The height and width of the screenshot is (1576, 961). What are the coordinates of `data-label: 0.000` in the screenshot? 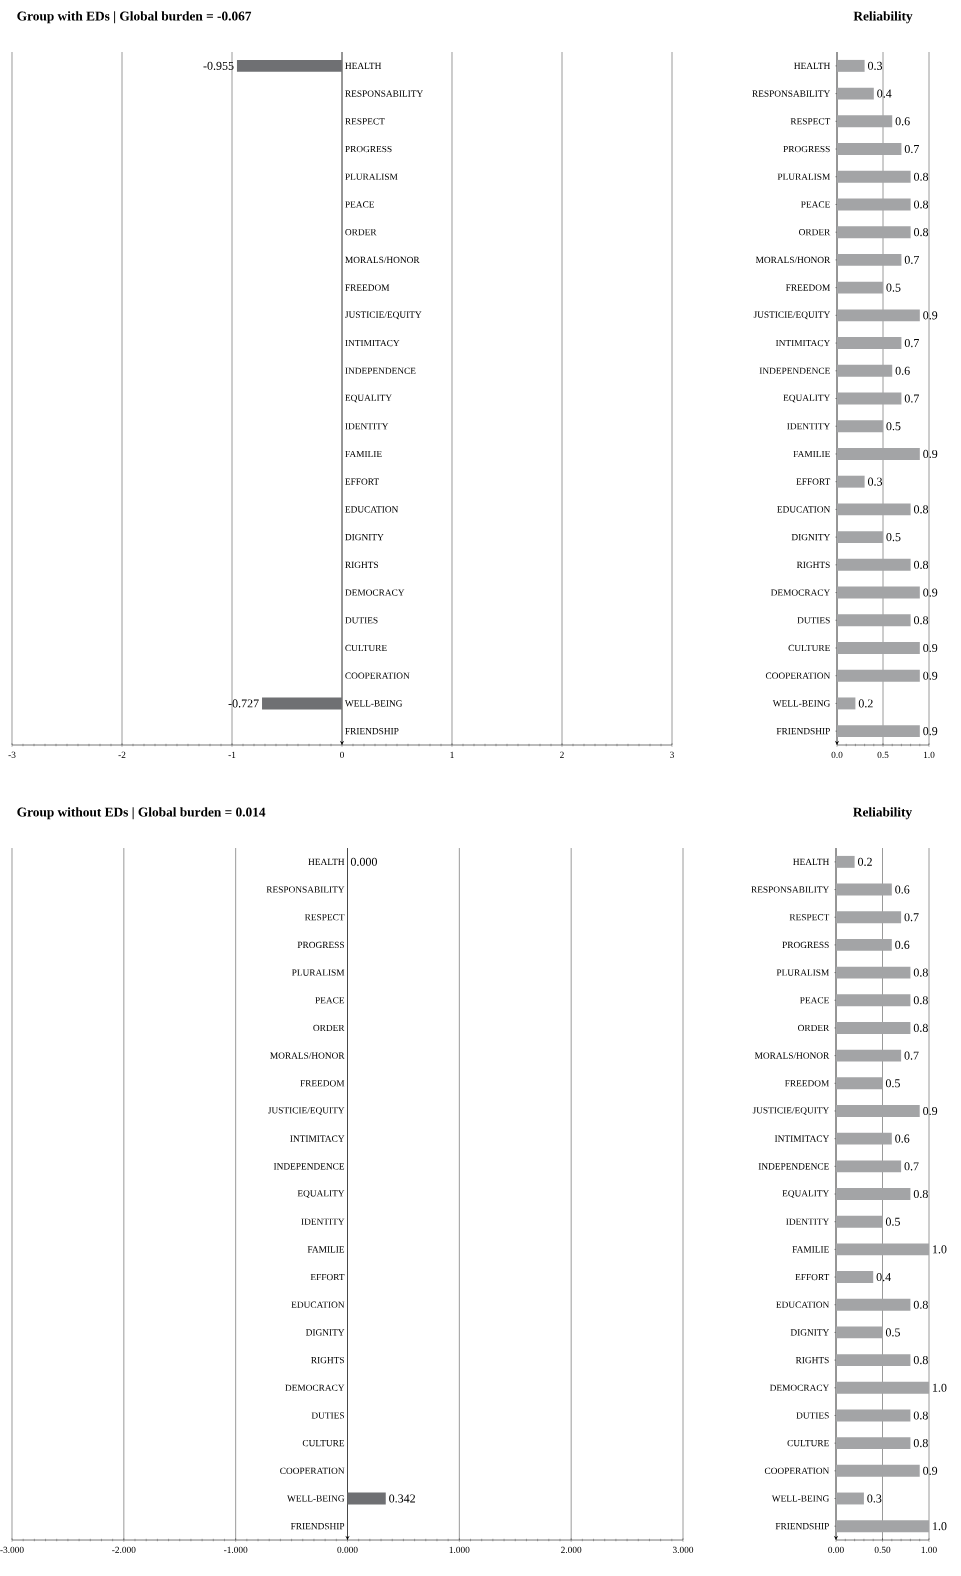 It's located at (363, 861).